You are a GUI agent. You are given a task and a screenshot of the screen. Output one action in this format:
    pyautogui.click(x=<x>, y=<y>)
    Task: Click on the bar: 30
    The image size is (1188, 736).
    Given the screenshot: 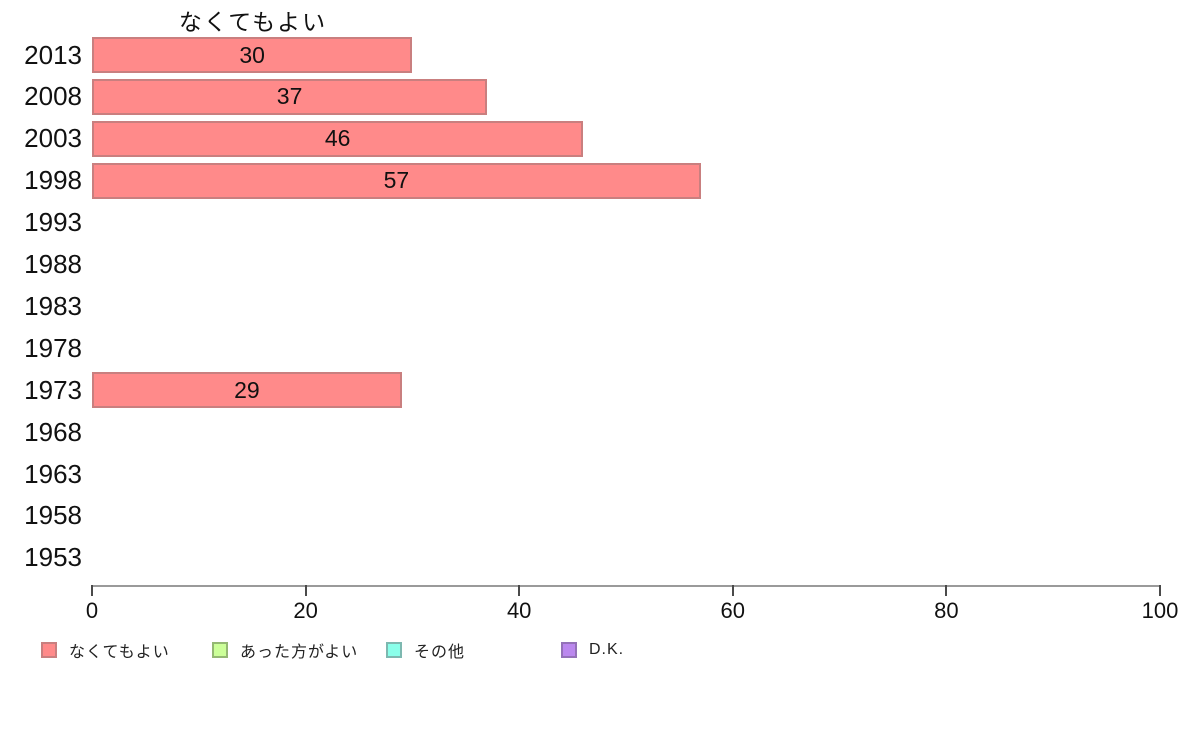 What is the action you would take?
    pyautogui.click(x=252, y=55)
    